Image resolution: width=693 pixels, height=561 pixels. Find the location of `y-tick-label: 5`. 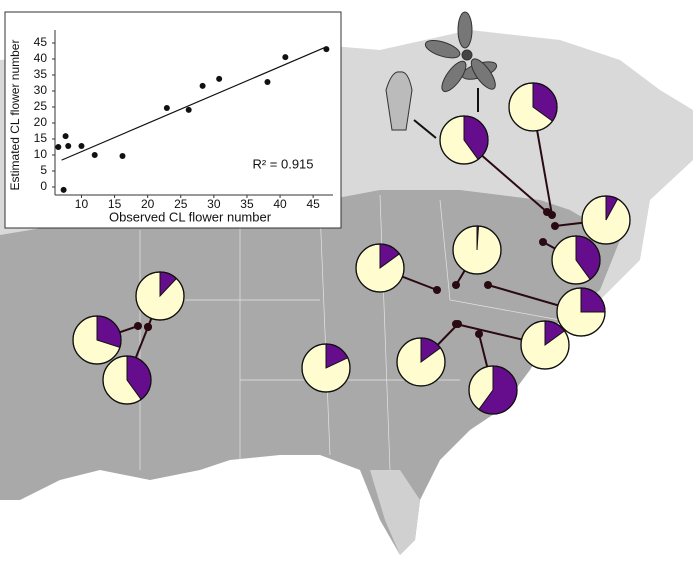

y-tick-label: 5 is located at coordinates (43, 170).